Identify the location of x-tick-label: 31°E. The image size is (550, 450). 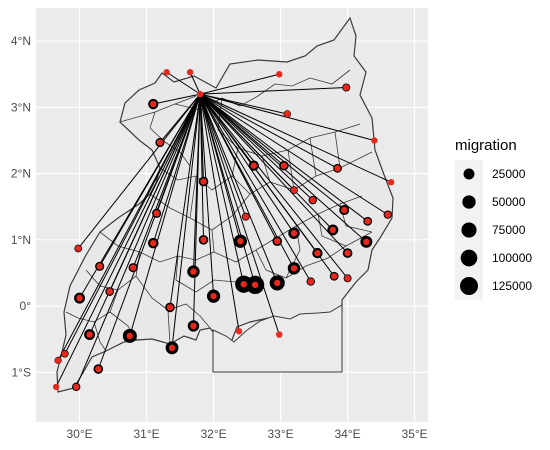
(146, 434).